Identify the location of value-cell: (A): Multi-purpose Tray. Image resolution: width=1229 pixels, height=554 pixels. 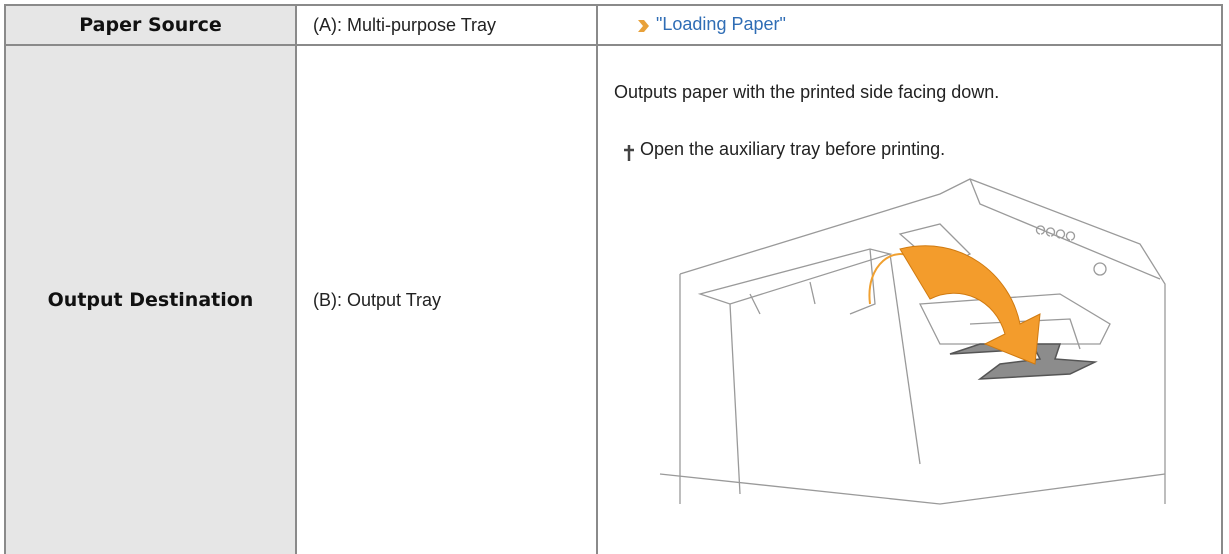
(445, 24).